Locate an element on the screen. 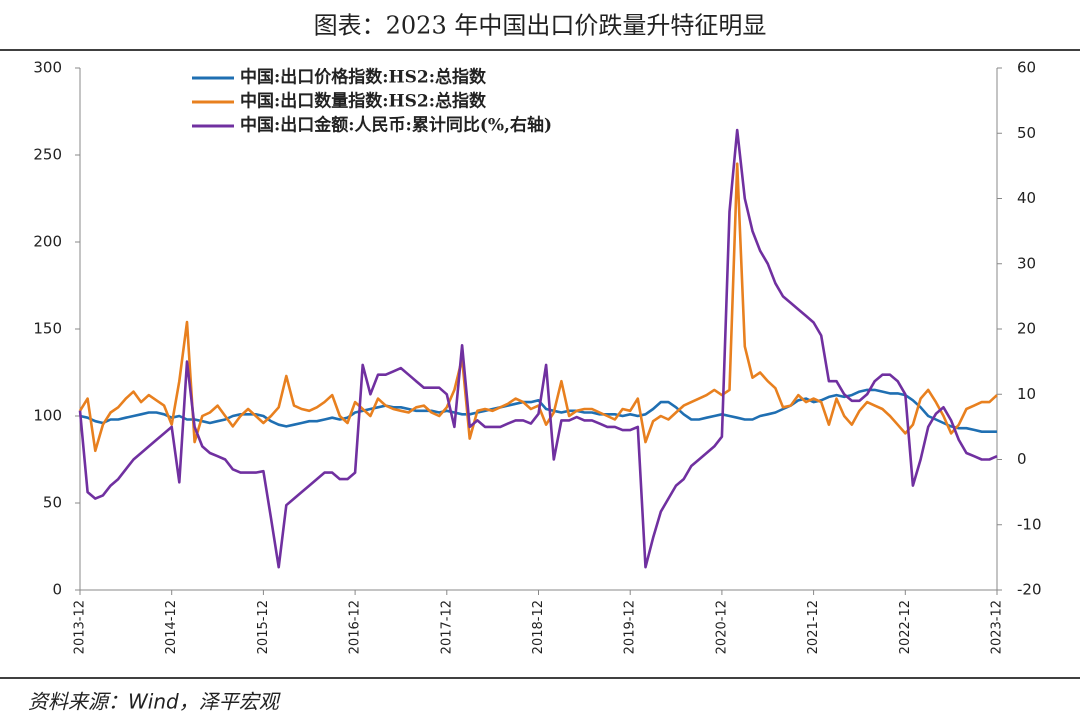 This screenshot has height=725, width=1080. y2-tick-label: 60 is located at coordinates (1026, 68).